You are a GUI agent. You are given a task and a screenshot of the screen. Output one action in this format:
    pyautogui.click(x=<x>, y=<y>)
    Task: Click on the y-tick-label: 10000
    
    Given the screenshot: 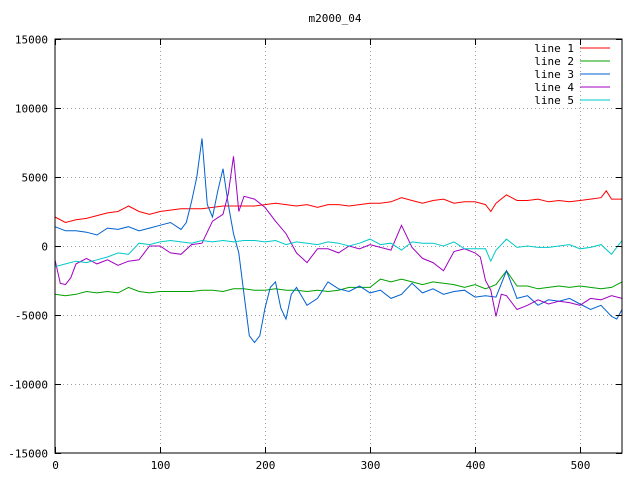 What is the action you would take?
    pyautogui.click(x=31, y=109)
    